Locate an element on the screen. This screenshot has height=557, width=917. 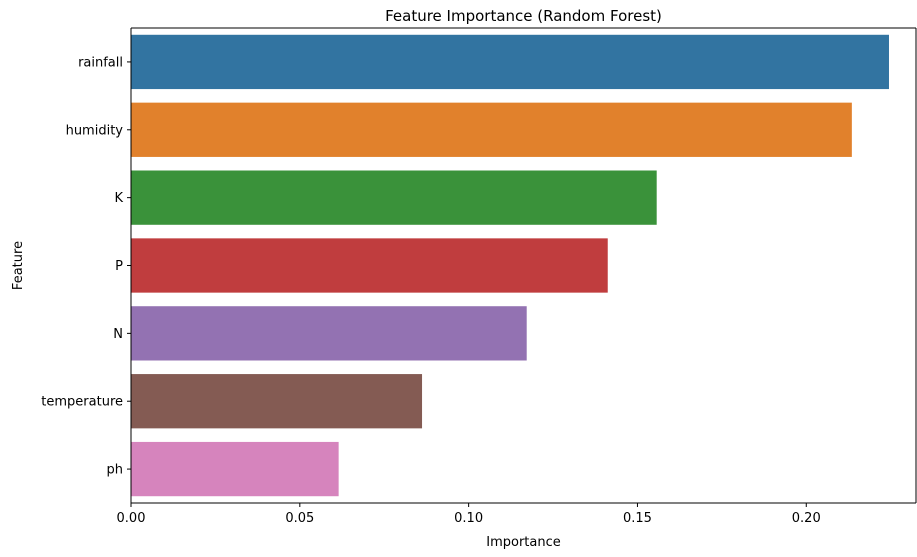
bar-k is located at coordinates (394, 197).